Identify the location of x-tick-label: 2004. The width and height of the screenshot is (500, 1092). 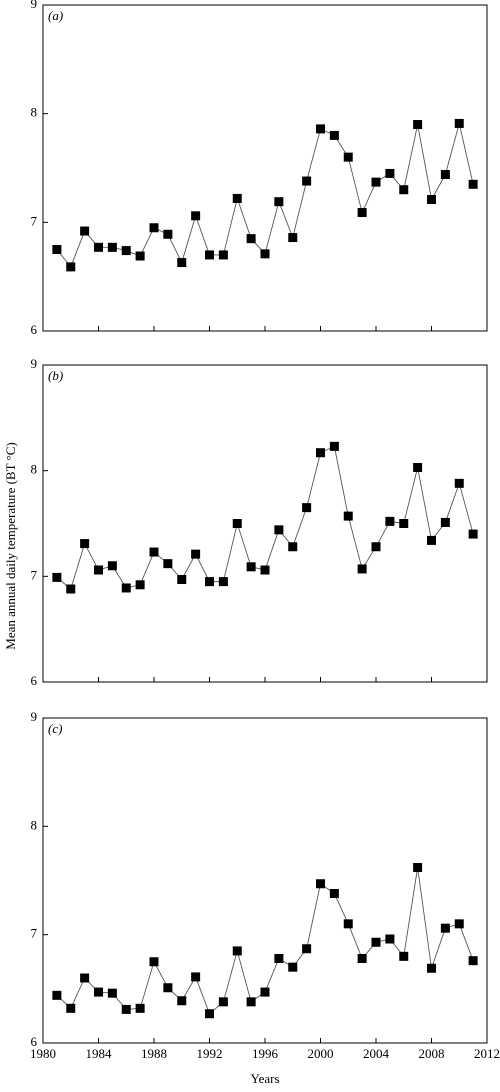
(376, 1053).